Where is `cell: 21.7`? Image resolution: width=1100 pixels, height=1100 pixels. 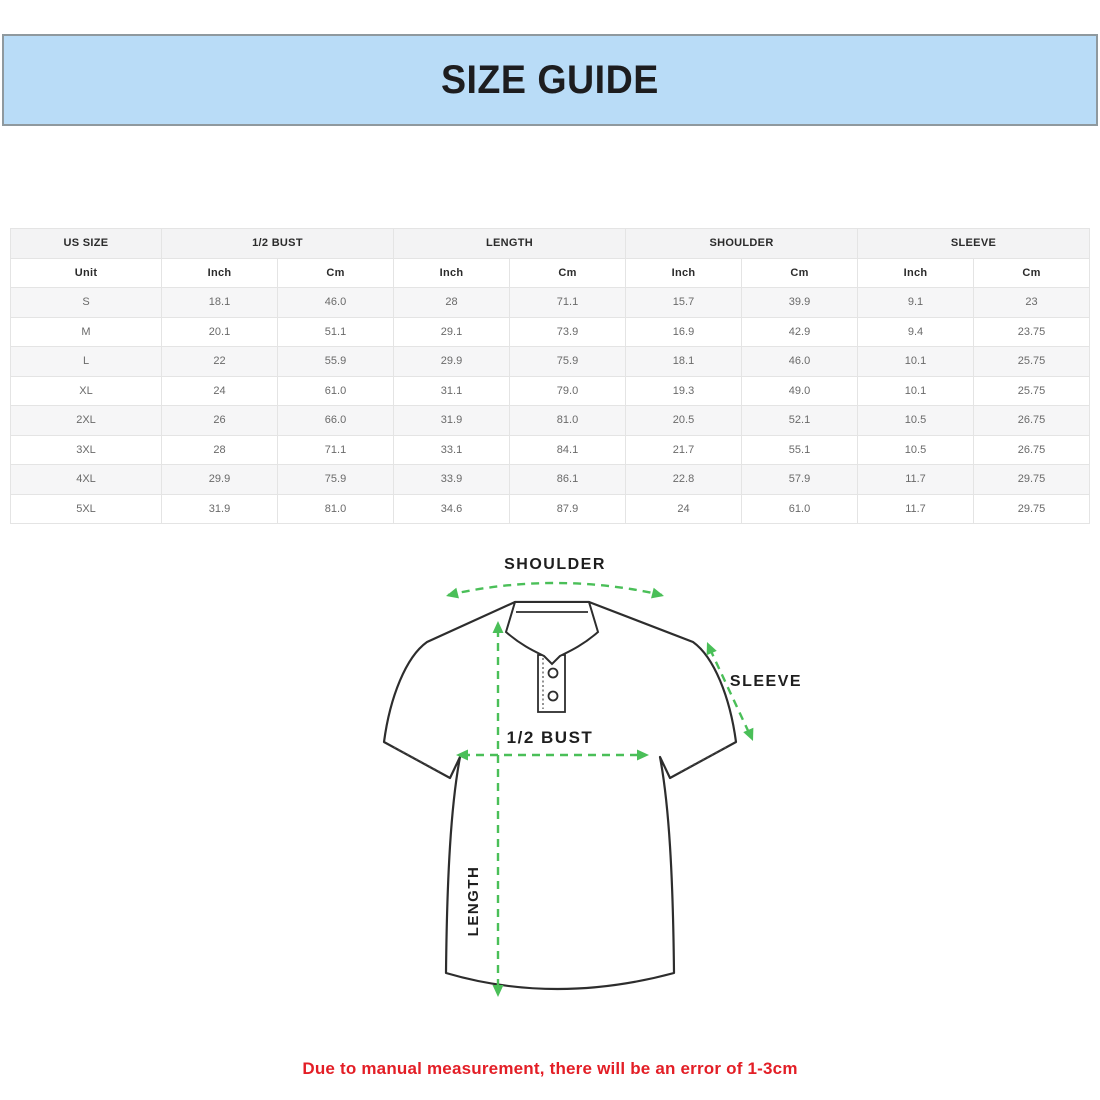 cell: 21.7 is located at coordinates (683, 449).